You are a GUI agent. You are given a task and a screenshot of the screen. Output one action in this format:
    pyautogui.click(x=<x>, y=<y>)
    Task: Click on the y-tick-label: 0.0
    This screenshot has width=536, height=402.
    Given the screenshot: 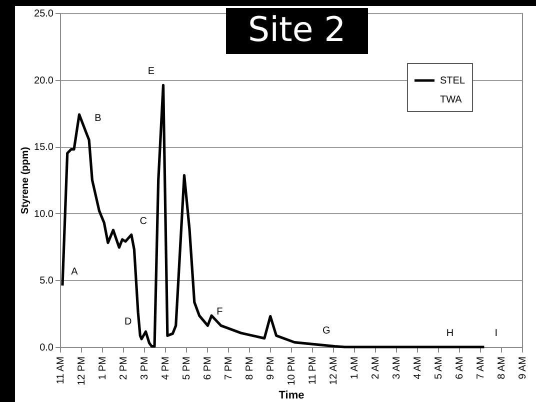 What is the action you would take?
    pyautogui.click(x=47, y=348)
    